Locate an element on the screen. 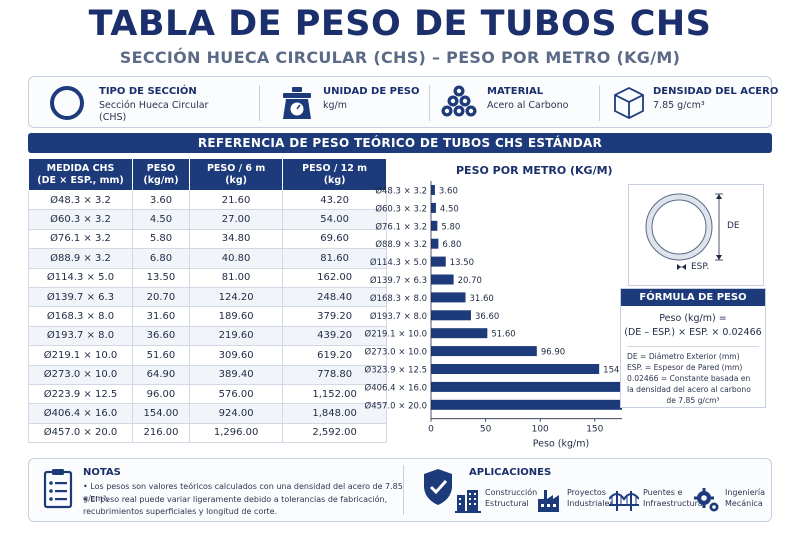 This screenshot has width=800, height=534. table-cell: 924.00 is located at coordinates (236, 413).